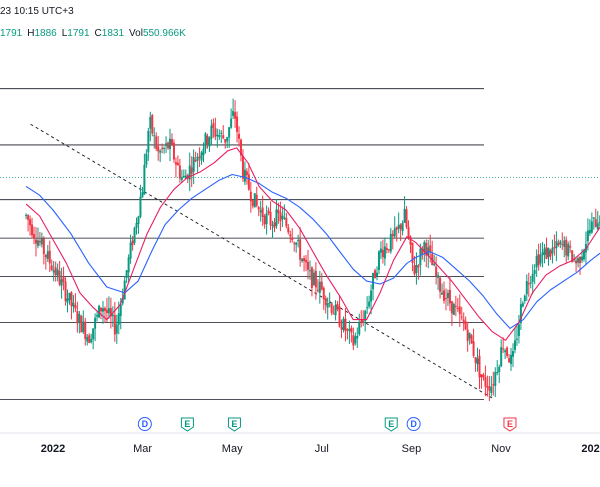  Describe the element at coordinates (164, 33) in the screenshot. I see `ohlc-volume-value: 550.966K` at that location.